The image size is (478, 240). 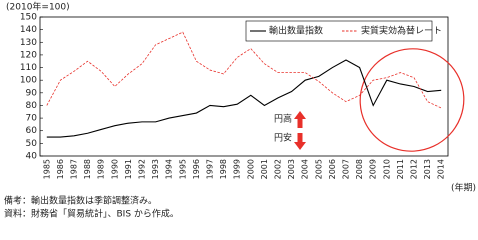 I want to click on y-tick-label: 110, so click(x=28, y=68).